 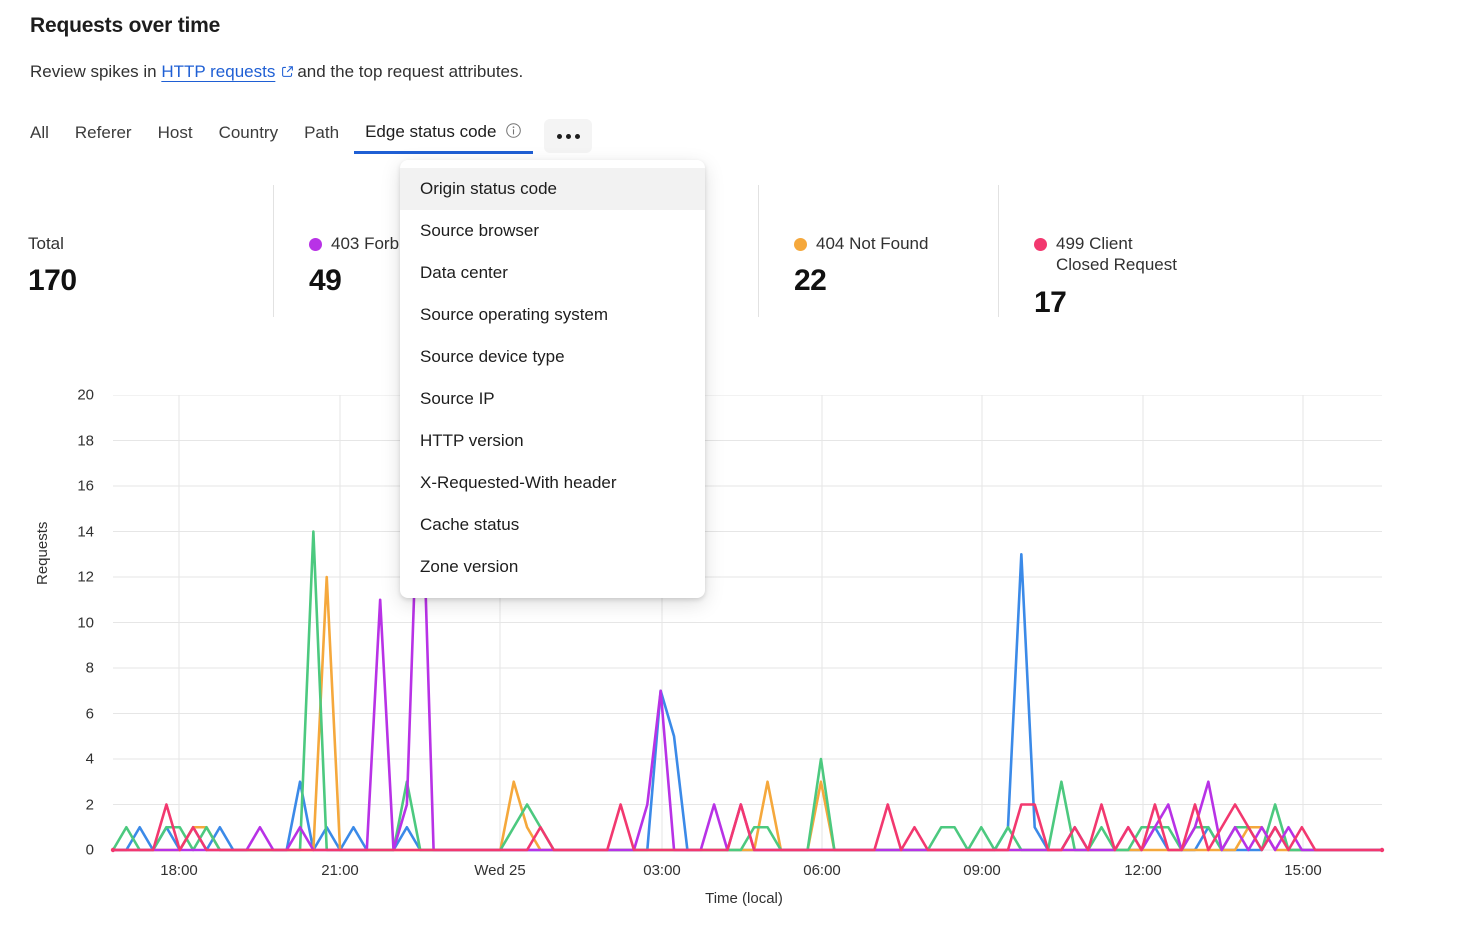 I want to click on x-axis-tick-label: 18:00, so click(x=179, y=870).